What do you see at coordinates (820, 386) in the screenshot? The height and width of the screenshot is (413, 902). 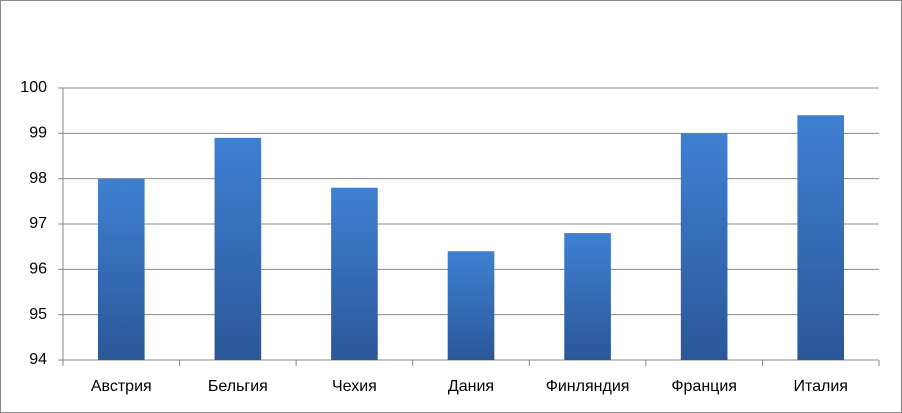 I see `x-tick-label: Италия` at bounding box center [820, 386].